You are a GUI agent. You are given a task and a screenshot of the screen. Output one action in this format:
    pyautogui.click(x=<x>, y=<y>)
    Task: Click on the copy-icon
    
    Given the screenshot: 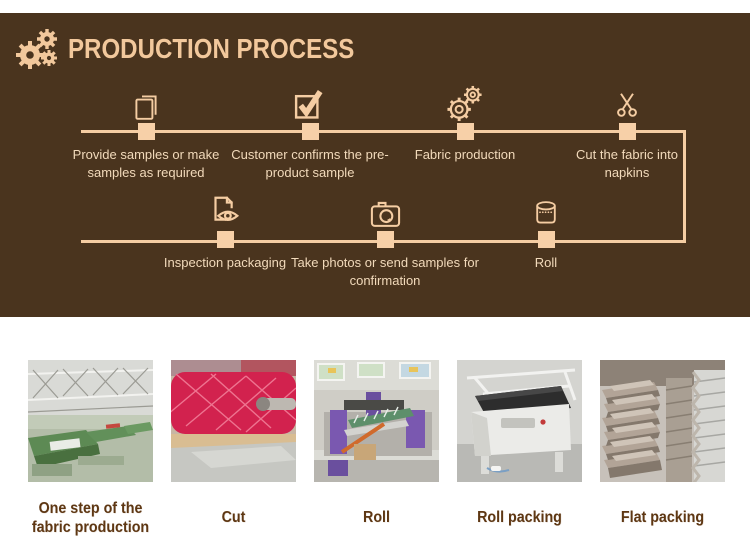 What is the action you would take?
    pyautogui.click(x=146, y=104)
    